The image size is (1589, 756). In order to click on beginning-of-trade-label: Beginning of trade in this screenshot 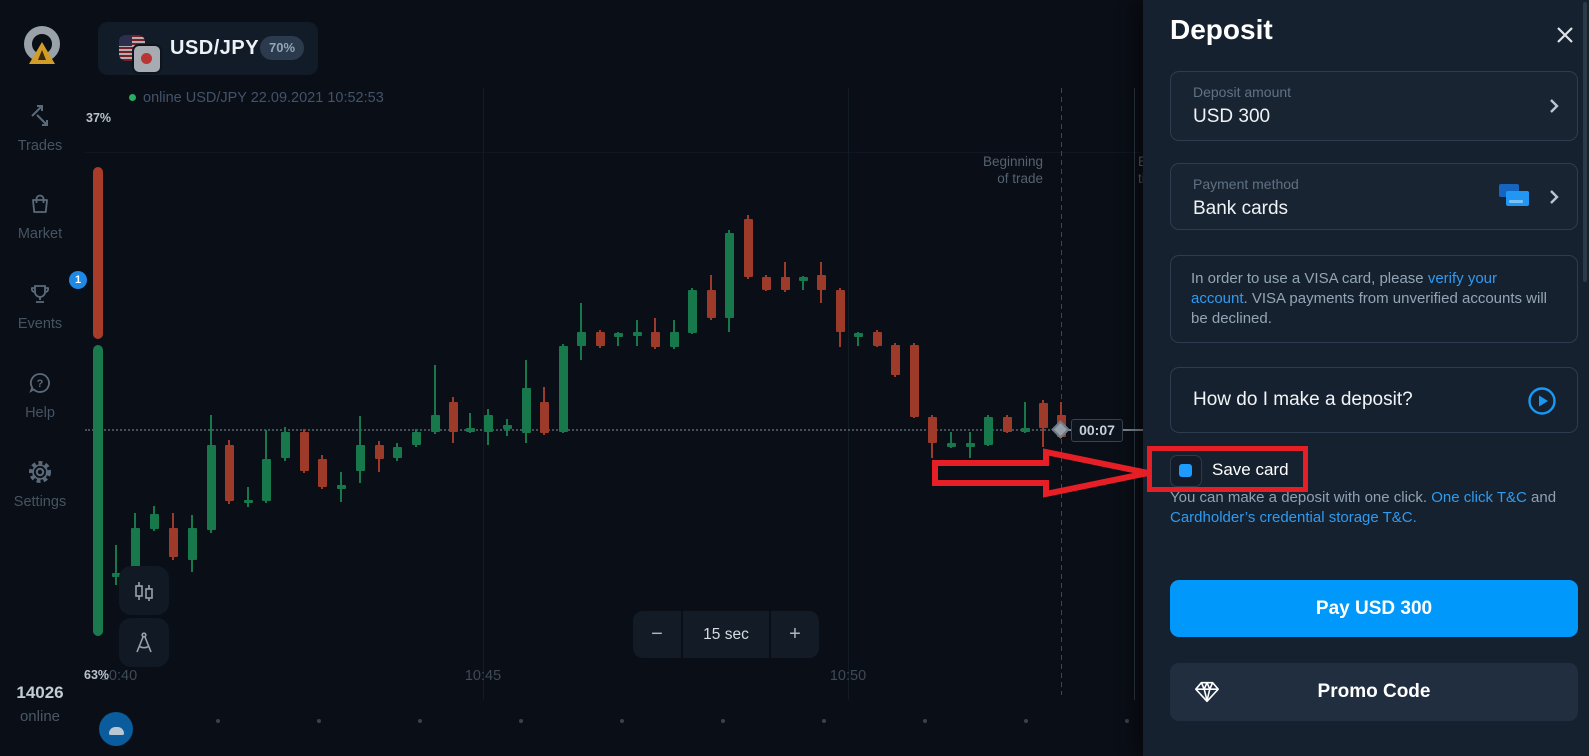, I will do `click(1012, 170)`.